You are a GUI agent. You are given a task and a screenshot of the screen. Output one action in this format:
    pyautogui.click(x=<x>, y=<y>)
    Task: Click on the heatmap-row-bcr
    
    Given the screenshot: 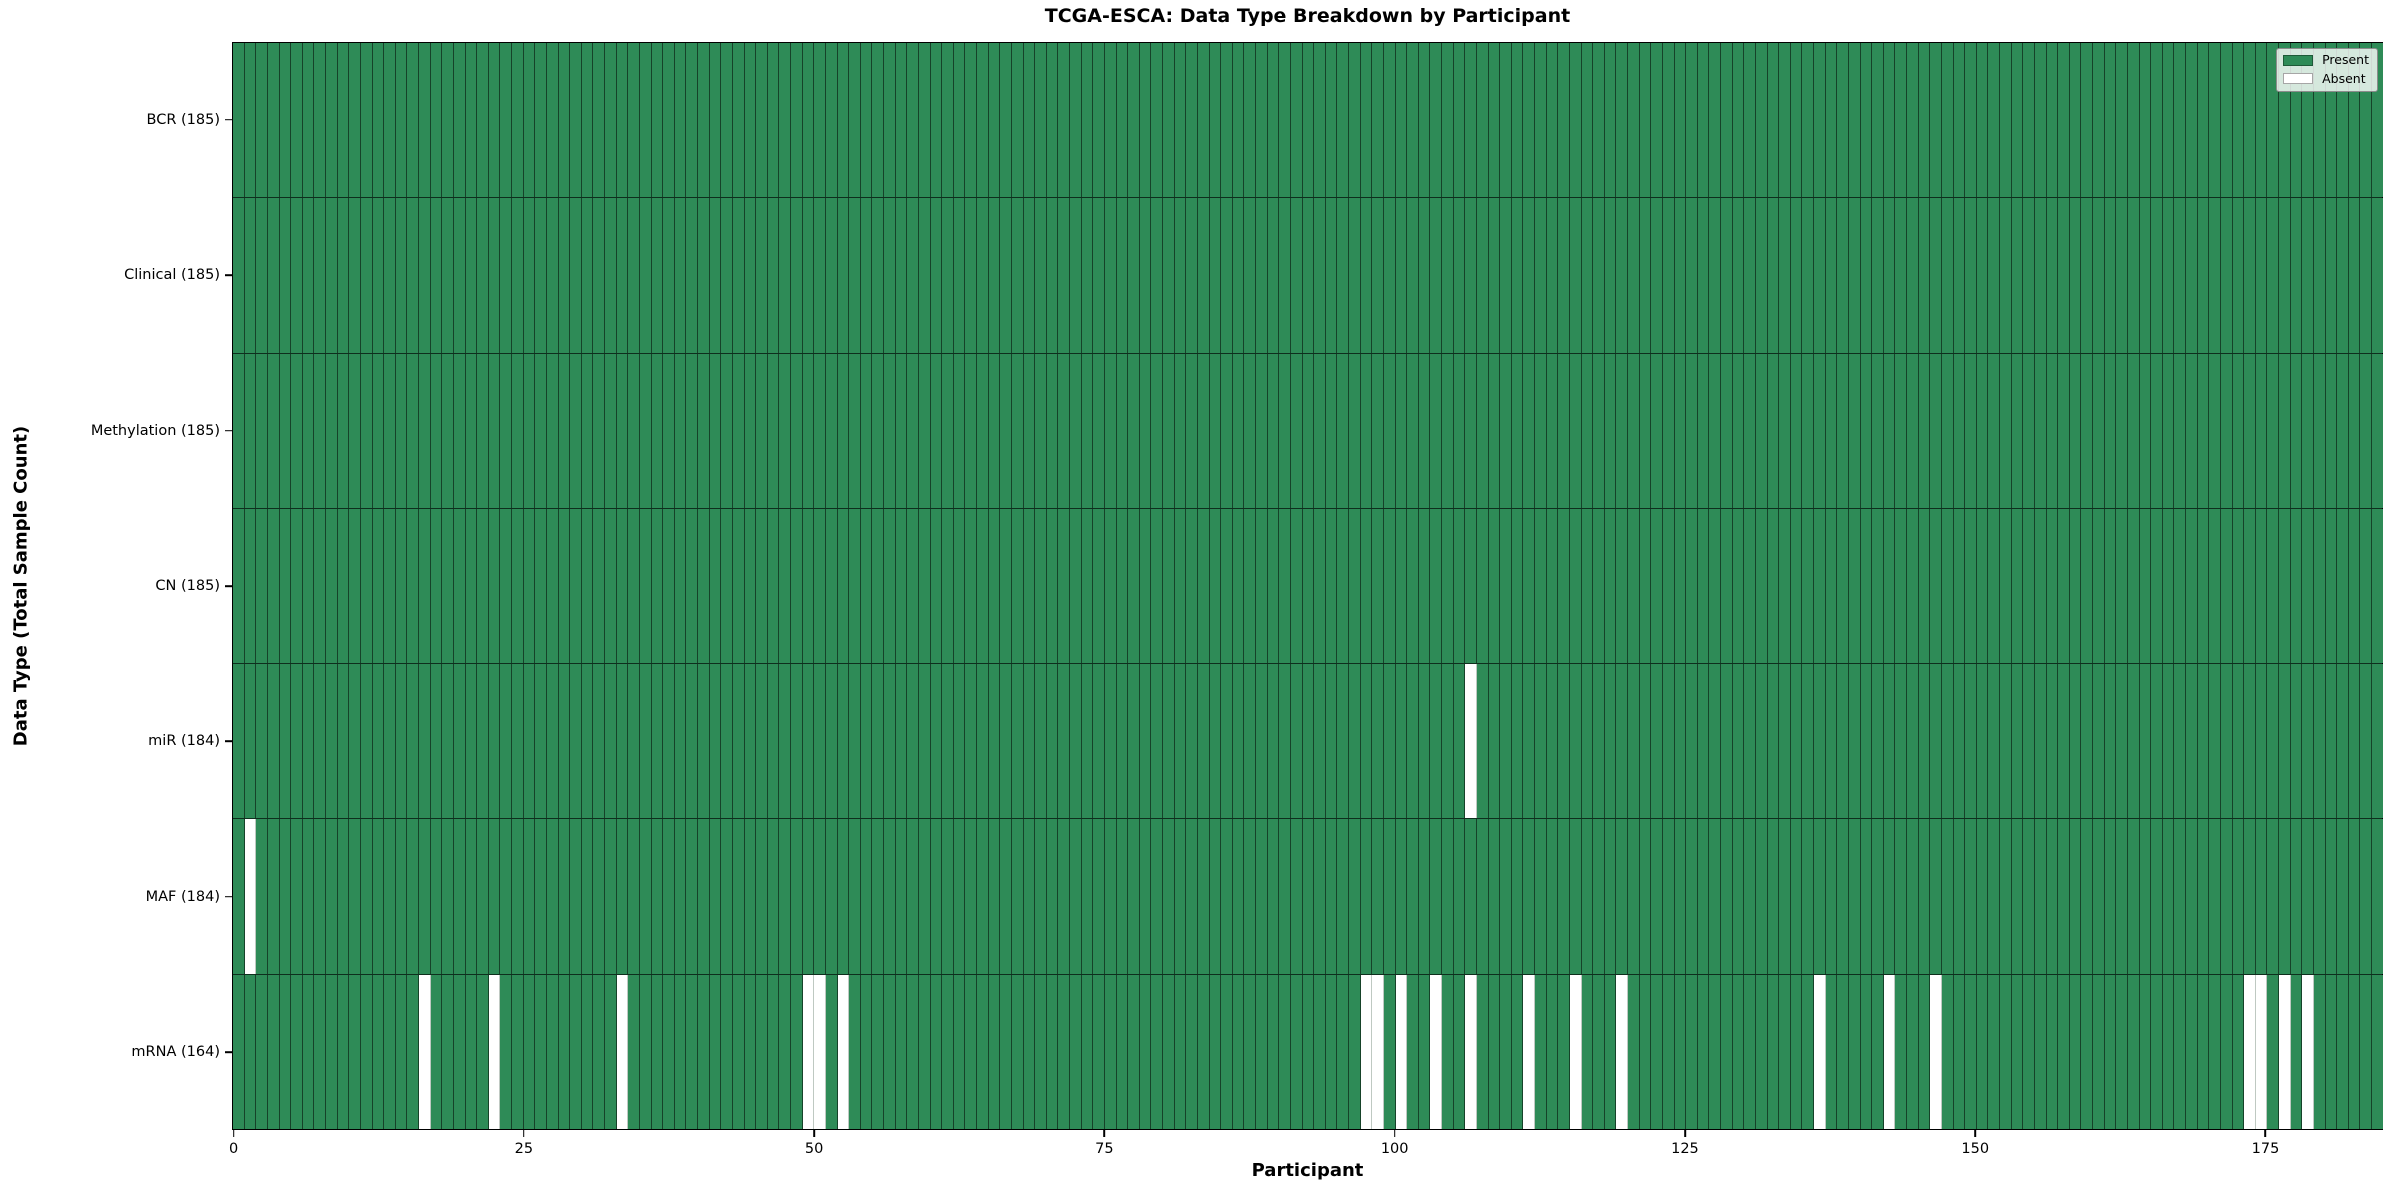 What is the action you would take?
    pyautogui.click(x=1308, y=121)
    